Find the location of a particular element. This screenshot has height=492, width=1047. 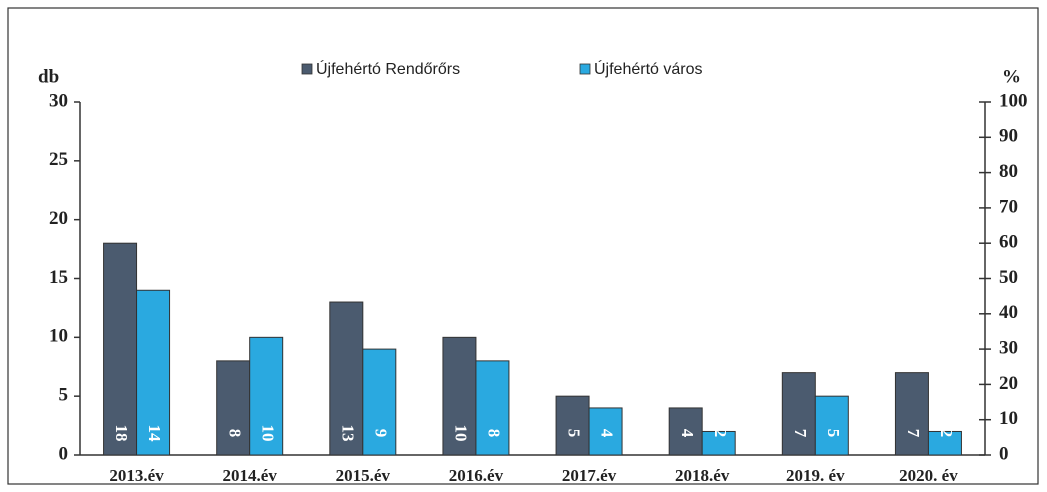

y-tick-label: 20 is located at coordinates (58, 218).